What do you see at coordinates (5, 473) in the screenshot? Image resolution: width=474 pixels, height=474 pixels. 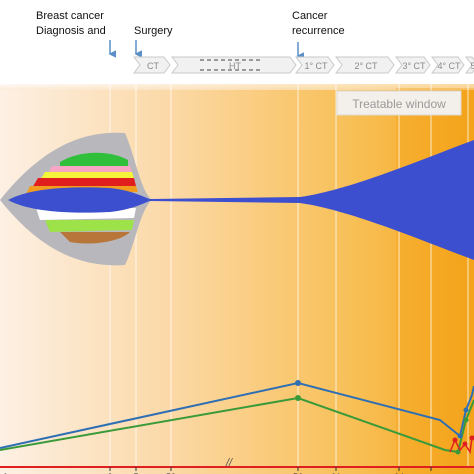 I see `axis-tick-label: 0` at bounding box center [5, 473].